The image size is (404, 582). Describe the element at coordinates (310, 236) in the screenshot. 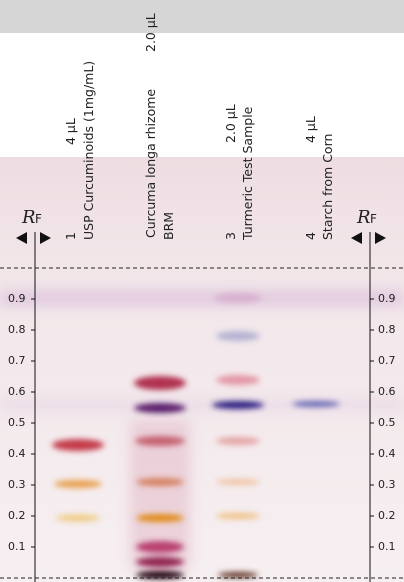

I see `lane-number: 4` at that location.